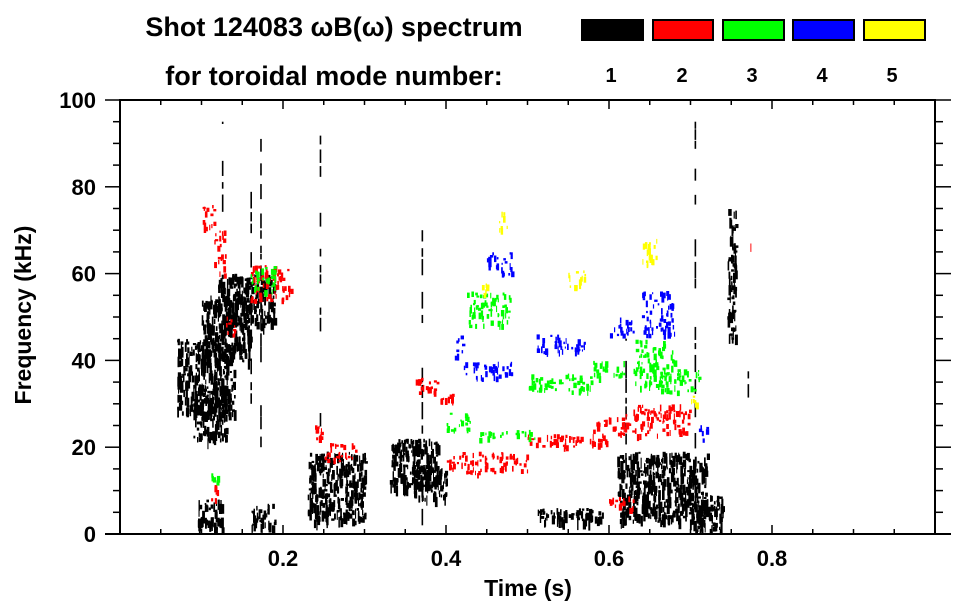  What do you see at coordinates (283, 558) in the screenshot?
I see `x-tick-label: 0.2` at bounding box center [283, 558].